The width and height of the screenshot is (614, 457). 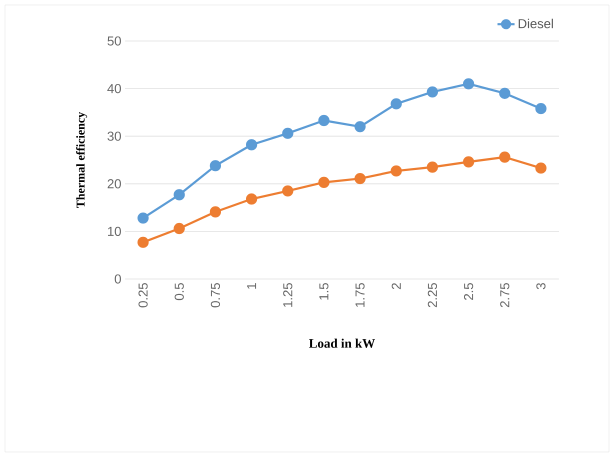 What do you see at coordinates (215, 295) in the screenshot?
I see `x-tick-label: 0.75` at bounding box center [215, 295].